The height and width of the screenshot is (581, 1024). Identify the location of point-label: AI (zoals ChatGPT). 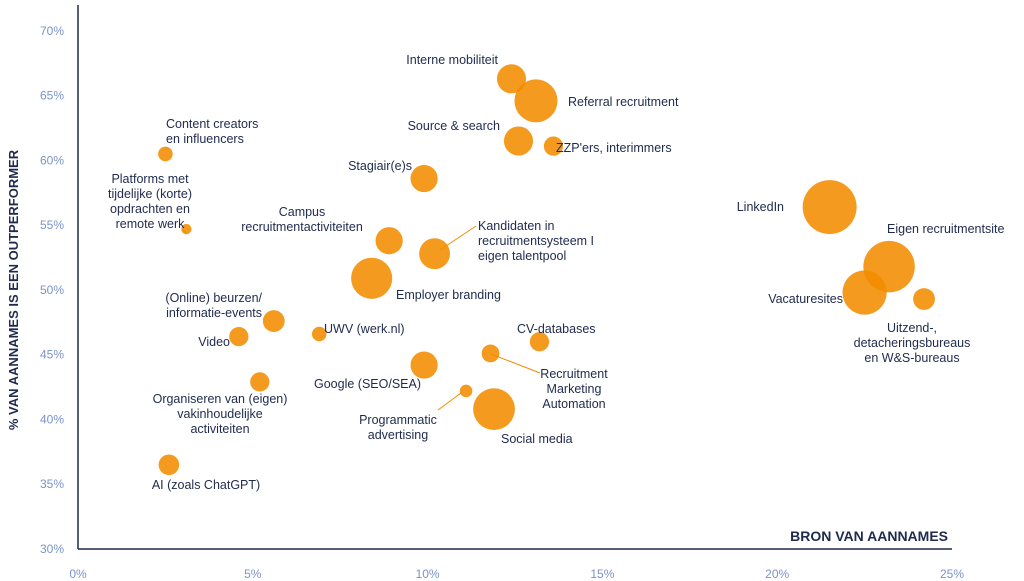
(206, 485).